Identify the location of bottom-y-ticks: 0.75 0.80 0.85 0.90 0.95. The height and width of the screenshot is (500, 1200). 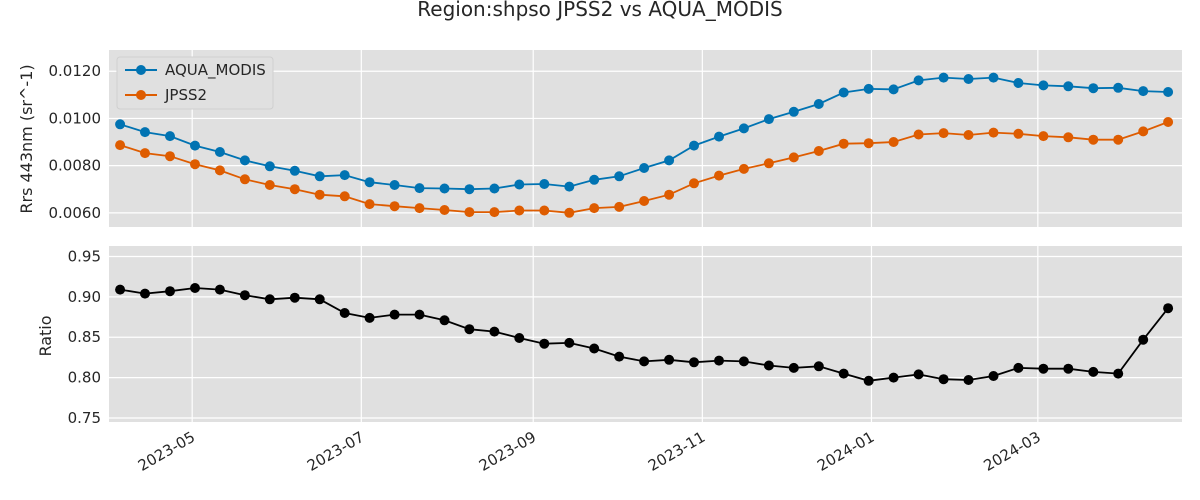
(84, 336).